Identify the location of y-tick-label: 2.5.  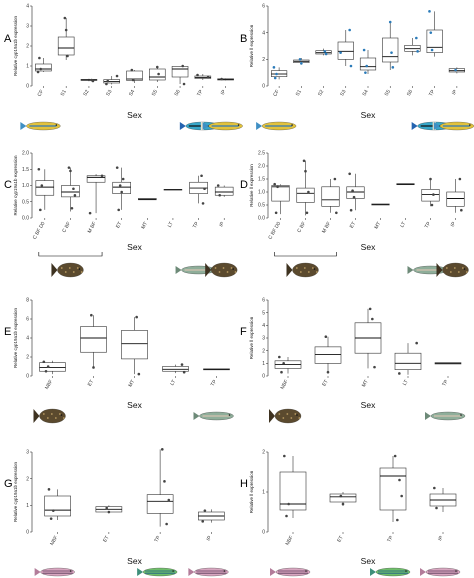
(261, 154).